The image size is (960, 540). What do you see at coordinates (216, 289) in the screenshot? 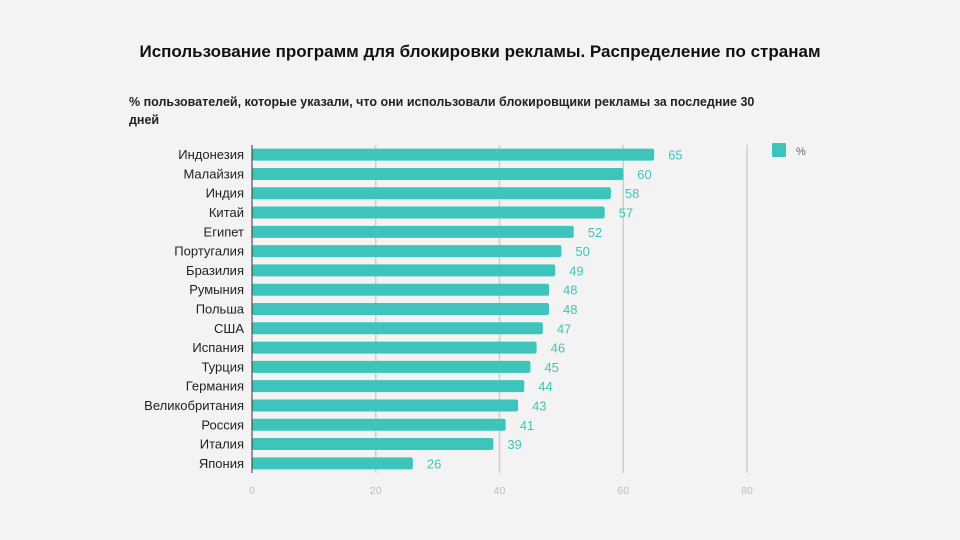
I see `category-label: Румыния` at bounding box center [216, 289].